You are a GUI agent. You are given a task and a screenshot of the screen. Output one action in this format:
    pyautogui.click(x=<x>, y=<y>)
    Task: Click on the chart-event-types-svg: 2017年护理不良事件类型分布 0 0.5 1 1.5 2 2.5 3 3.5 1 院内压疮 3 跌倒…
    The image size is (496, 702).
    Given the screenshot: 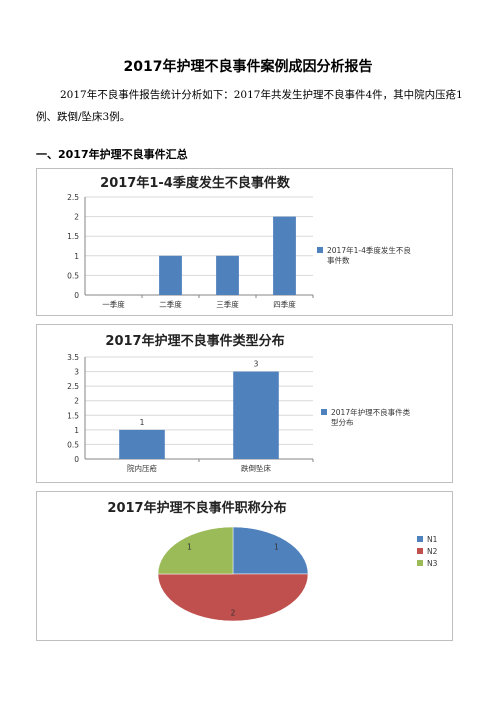 What is the action you would take?
    pyautogui.click(x=239, y=403)
    